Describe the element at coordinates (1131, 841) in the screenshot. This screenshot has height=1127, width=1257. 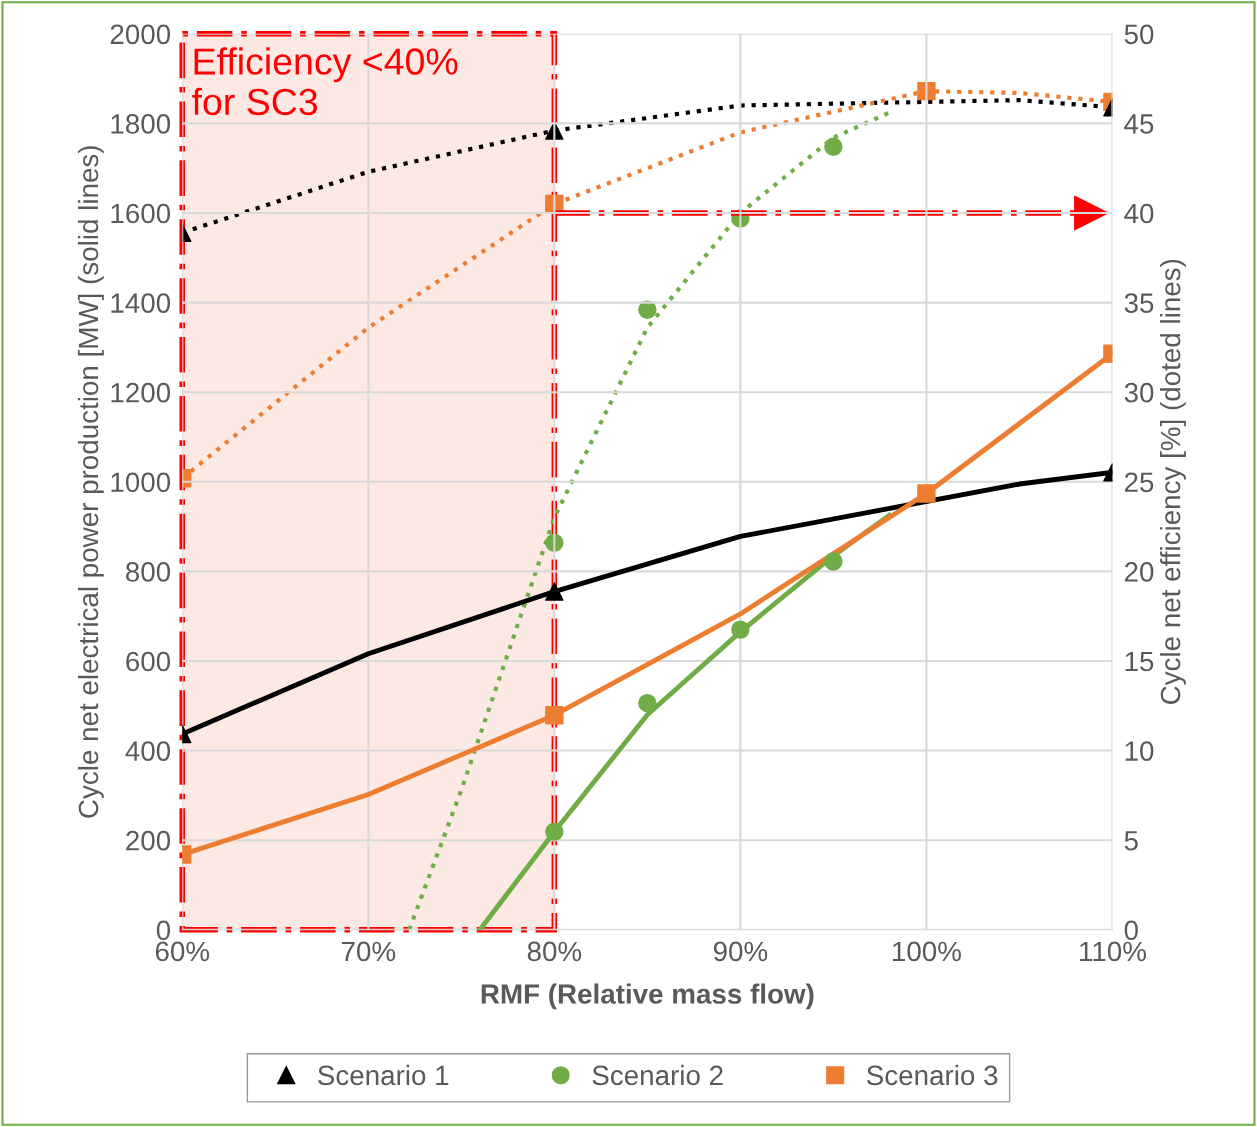
I see `y2-tick-label: 5` at that location.